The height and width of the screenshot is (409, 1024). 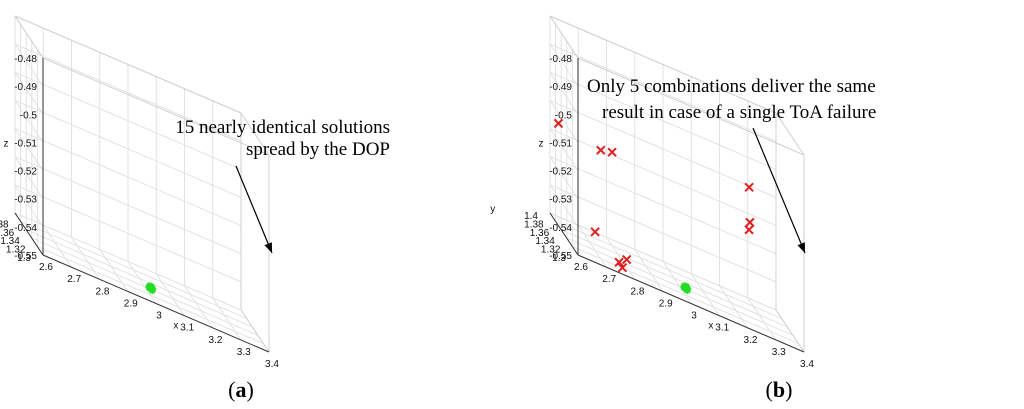 I want to click on panel-a-letter: a, so click(x=241, y=389).